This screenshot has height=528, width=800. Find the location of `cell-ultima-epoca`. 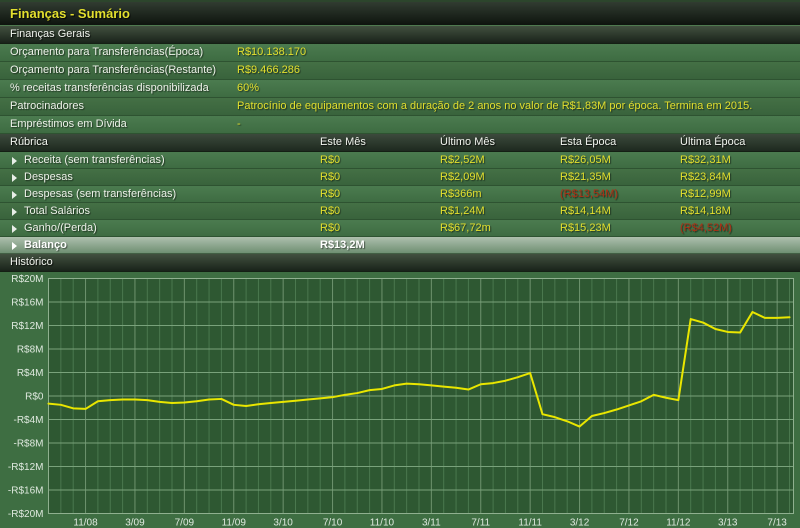

cell-ultima-epoca is located at coordinates (740, 245).